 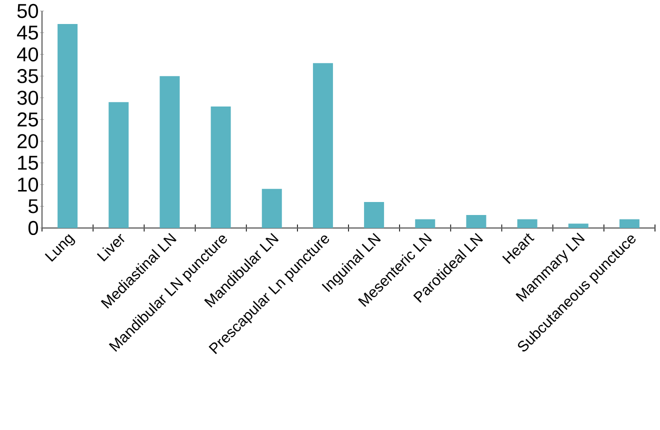 I want to click on y-tick-label: 50, so click(x=27, y=11).